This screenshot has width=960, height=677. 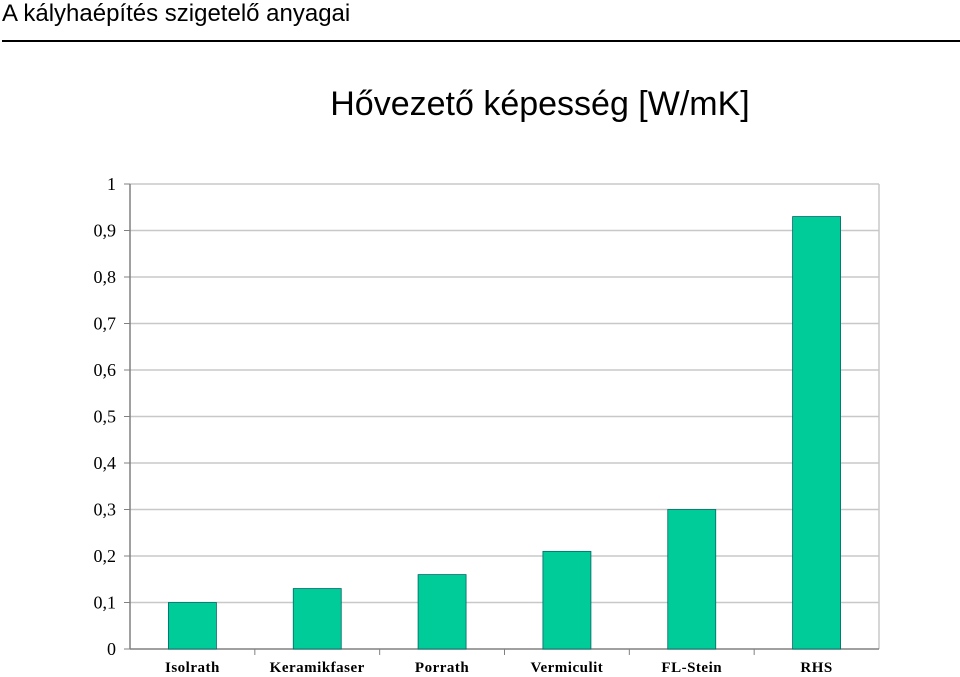 What do you see at coordinates (192, 668) in the screenshot?
I see `x-tick-label: Isolrath` at bounding box center [192, 668].